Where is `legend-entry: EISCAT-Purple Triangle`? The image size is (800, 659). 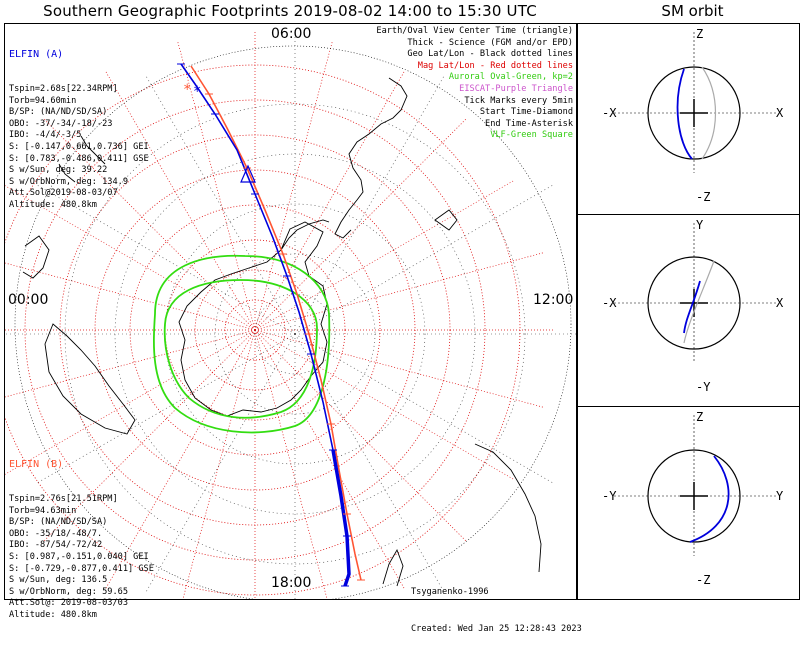
legend-entry: EISCAT-Purple Triangle is located at coordinates (516, 88).